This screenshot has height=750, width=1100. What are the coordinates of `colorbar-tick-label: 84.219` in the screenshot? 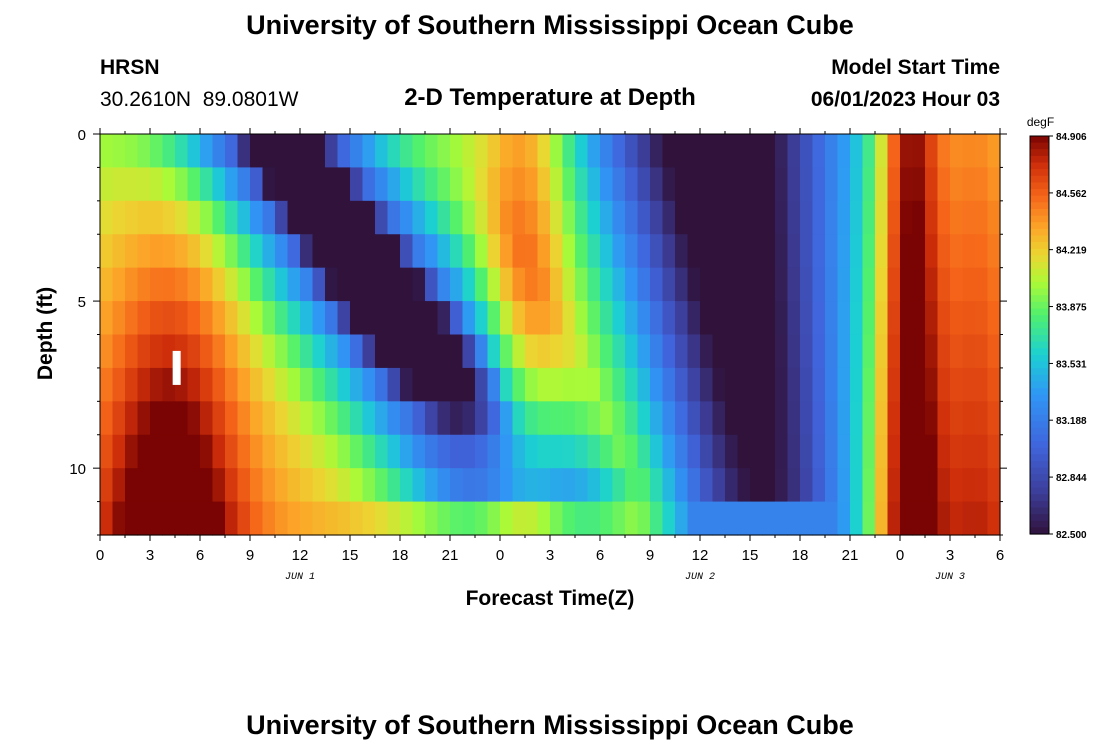 It's located at (1071, 251).